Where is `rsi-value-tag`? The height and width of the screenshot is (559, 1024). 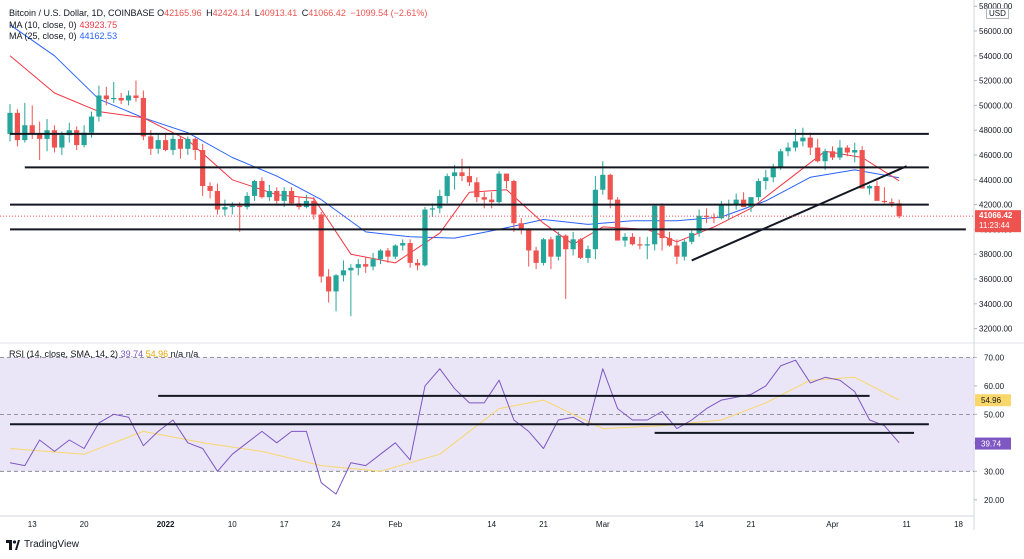
rsi-value-tag is located at coordinates (993, 443).